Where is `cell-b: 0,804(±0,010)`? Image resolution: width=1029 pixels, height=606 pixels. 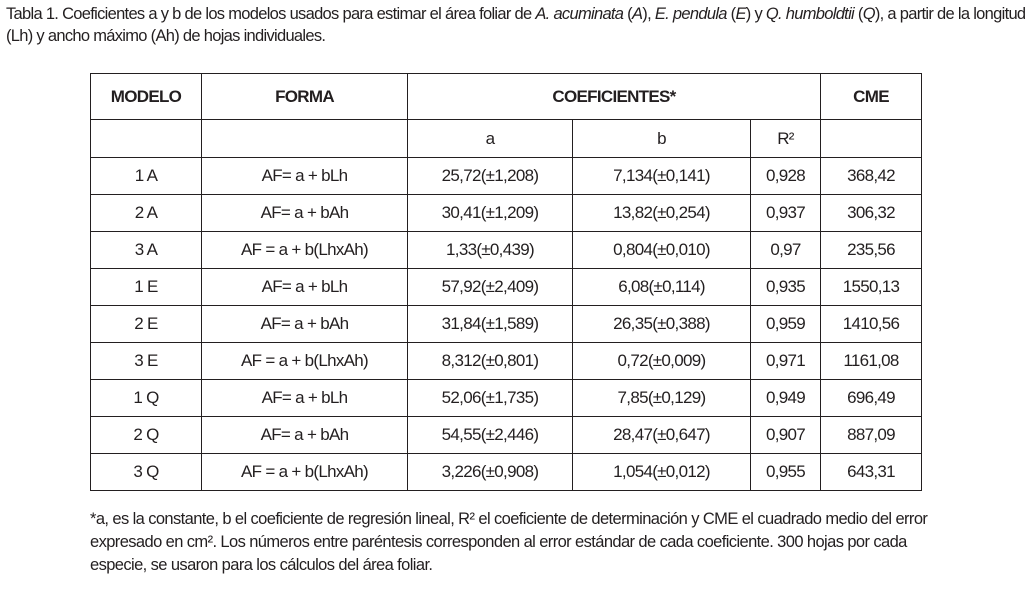
cell-b: 0,804(±0,010) is located at coordinates (661, 250).